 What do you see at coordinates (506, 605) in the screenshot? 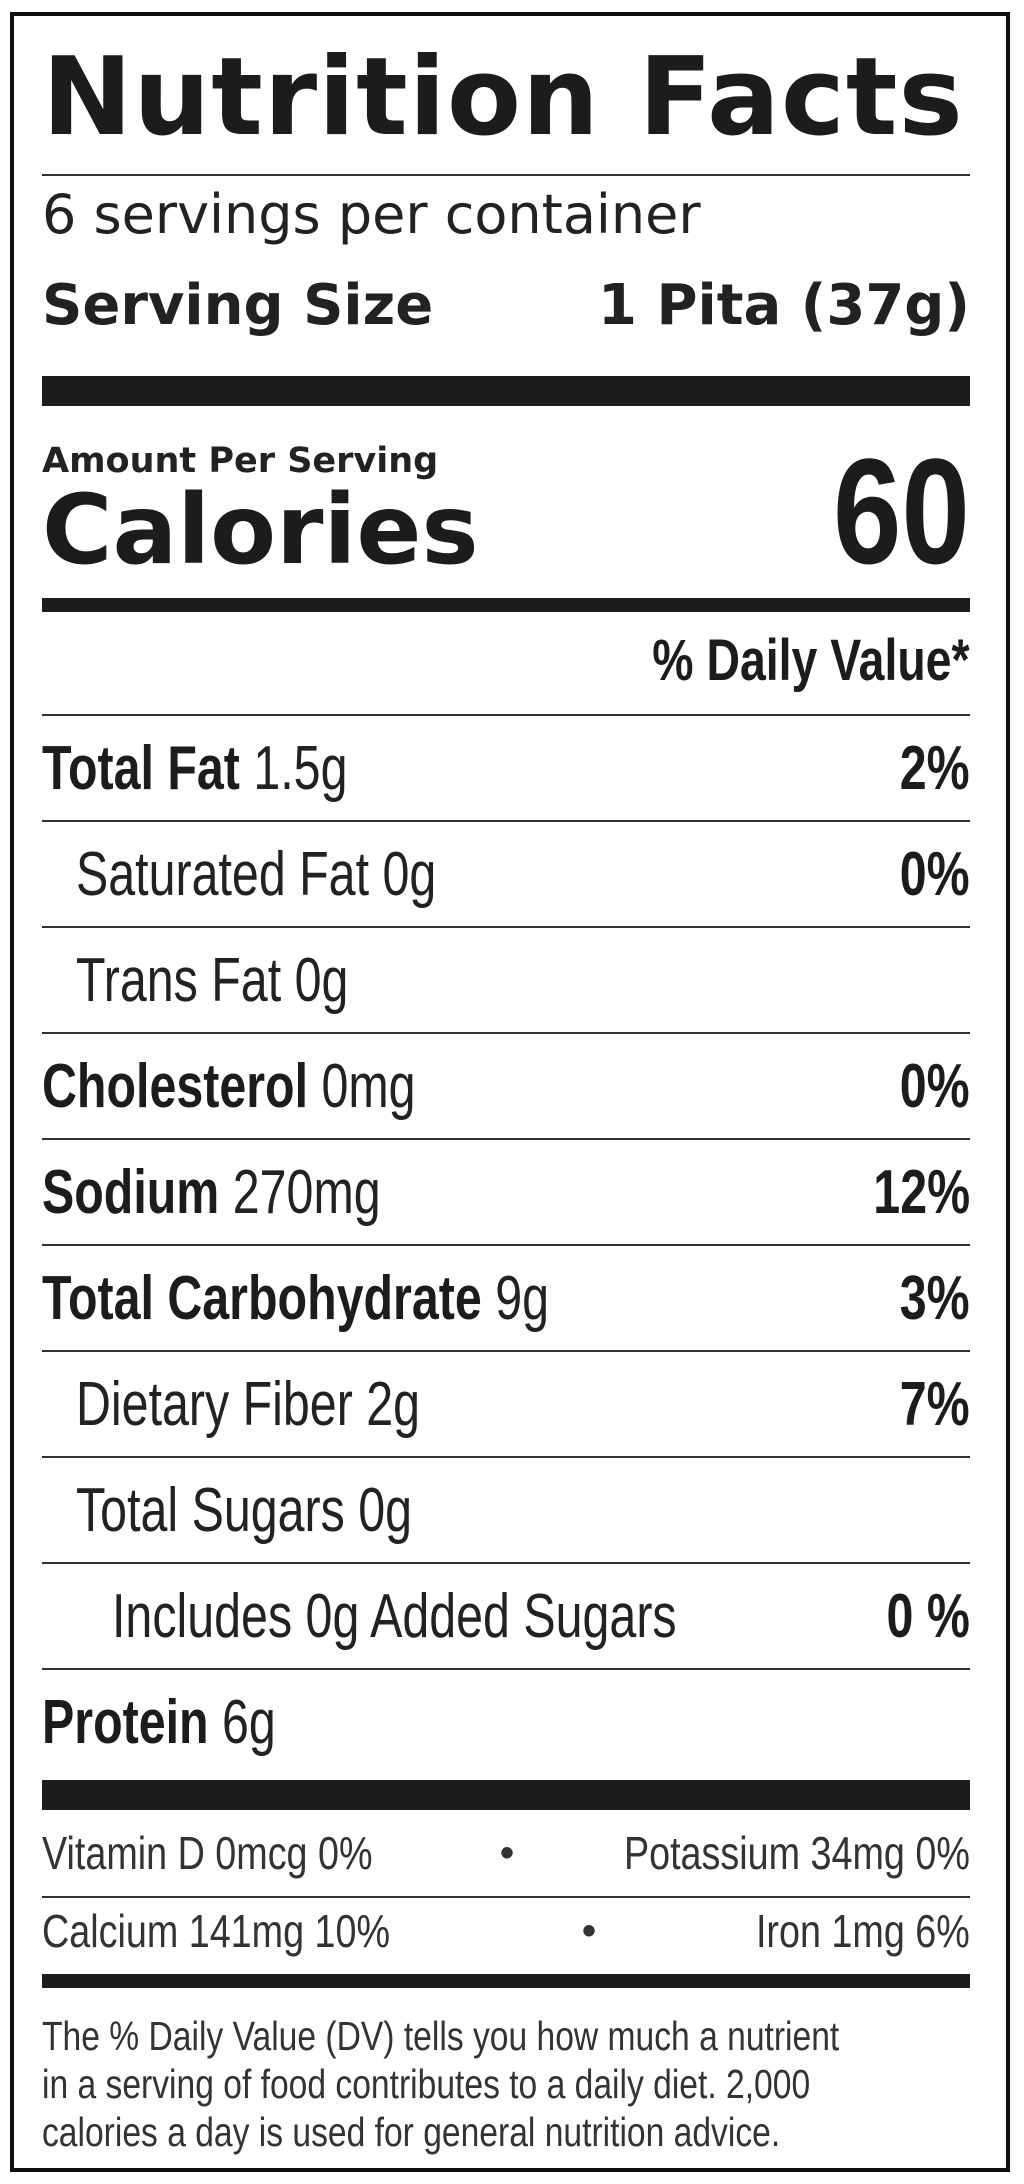
I see `calories-divider` at bounding box center [506, 605].